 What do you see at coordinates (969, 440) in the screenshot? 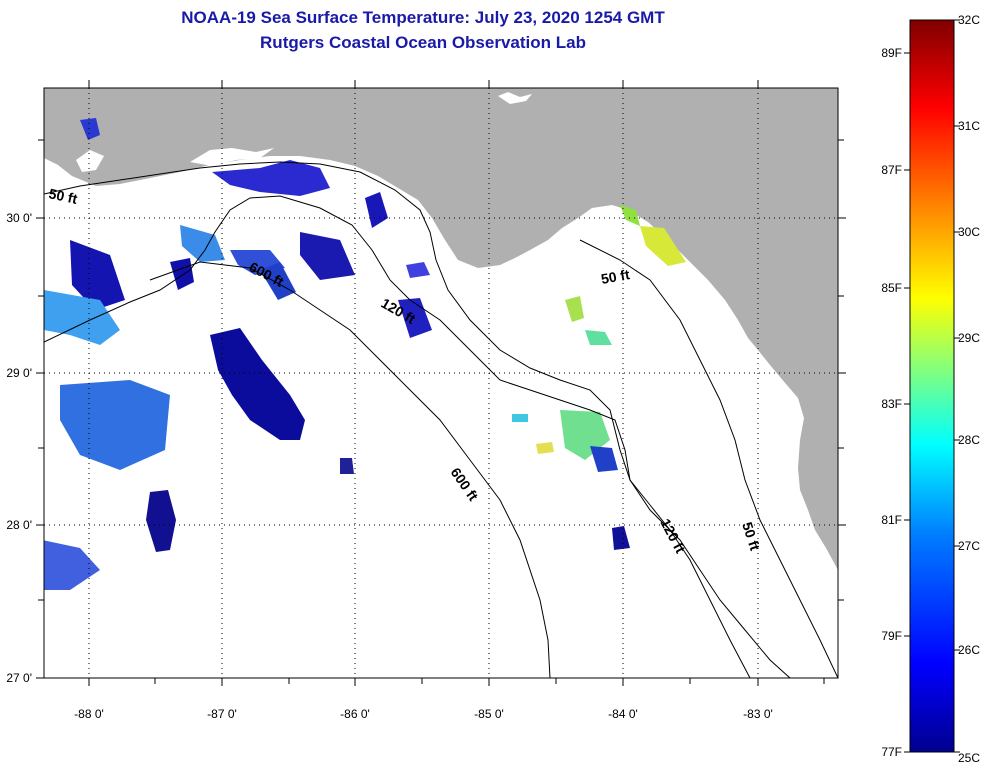
I see `colorbar-celsius-label: 28C` at bounding box center [969, 440].